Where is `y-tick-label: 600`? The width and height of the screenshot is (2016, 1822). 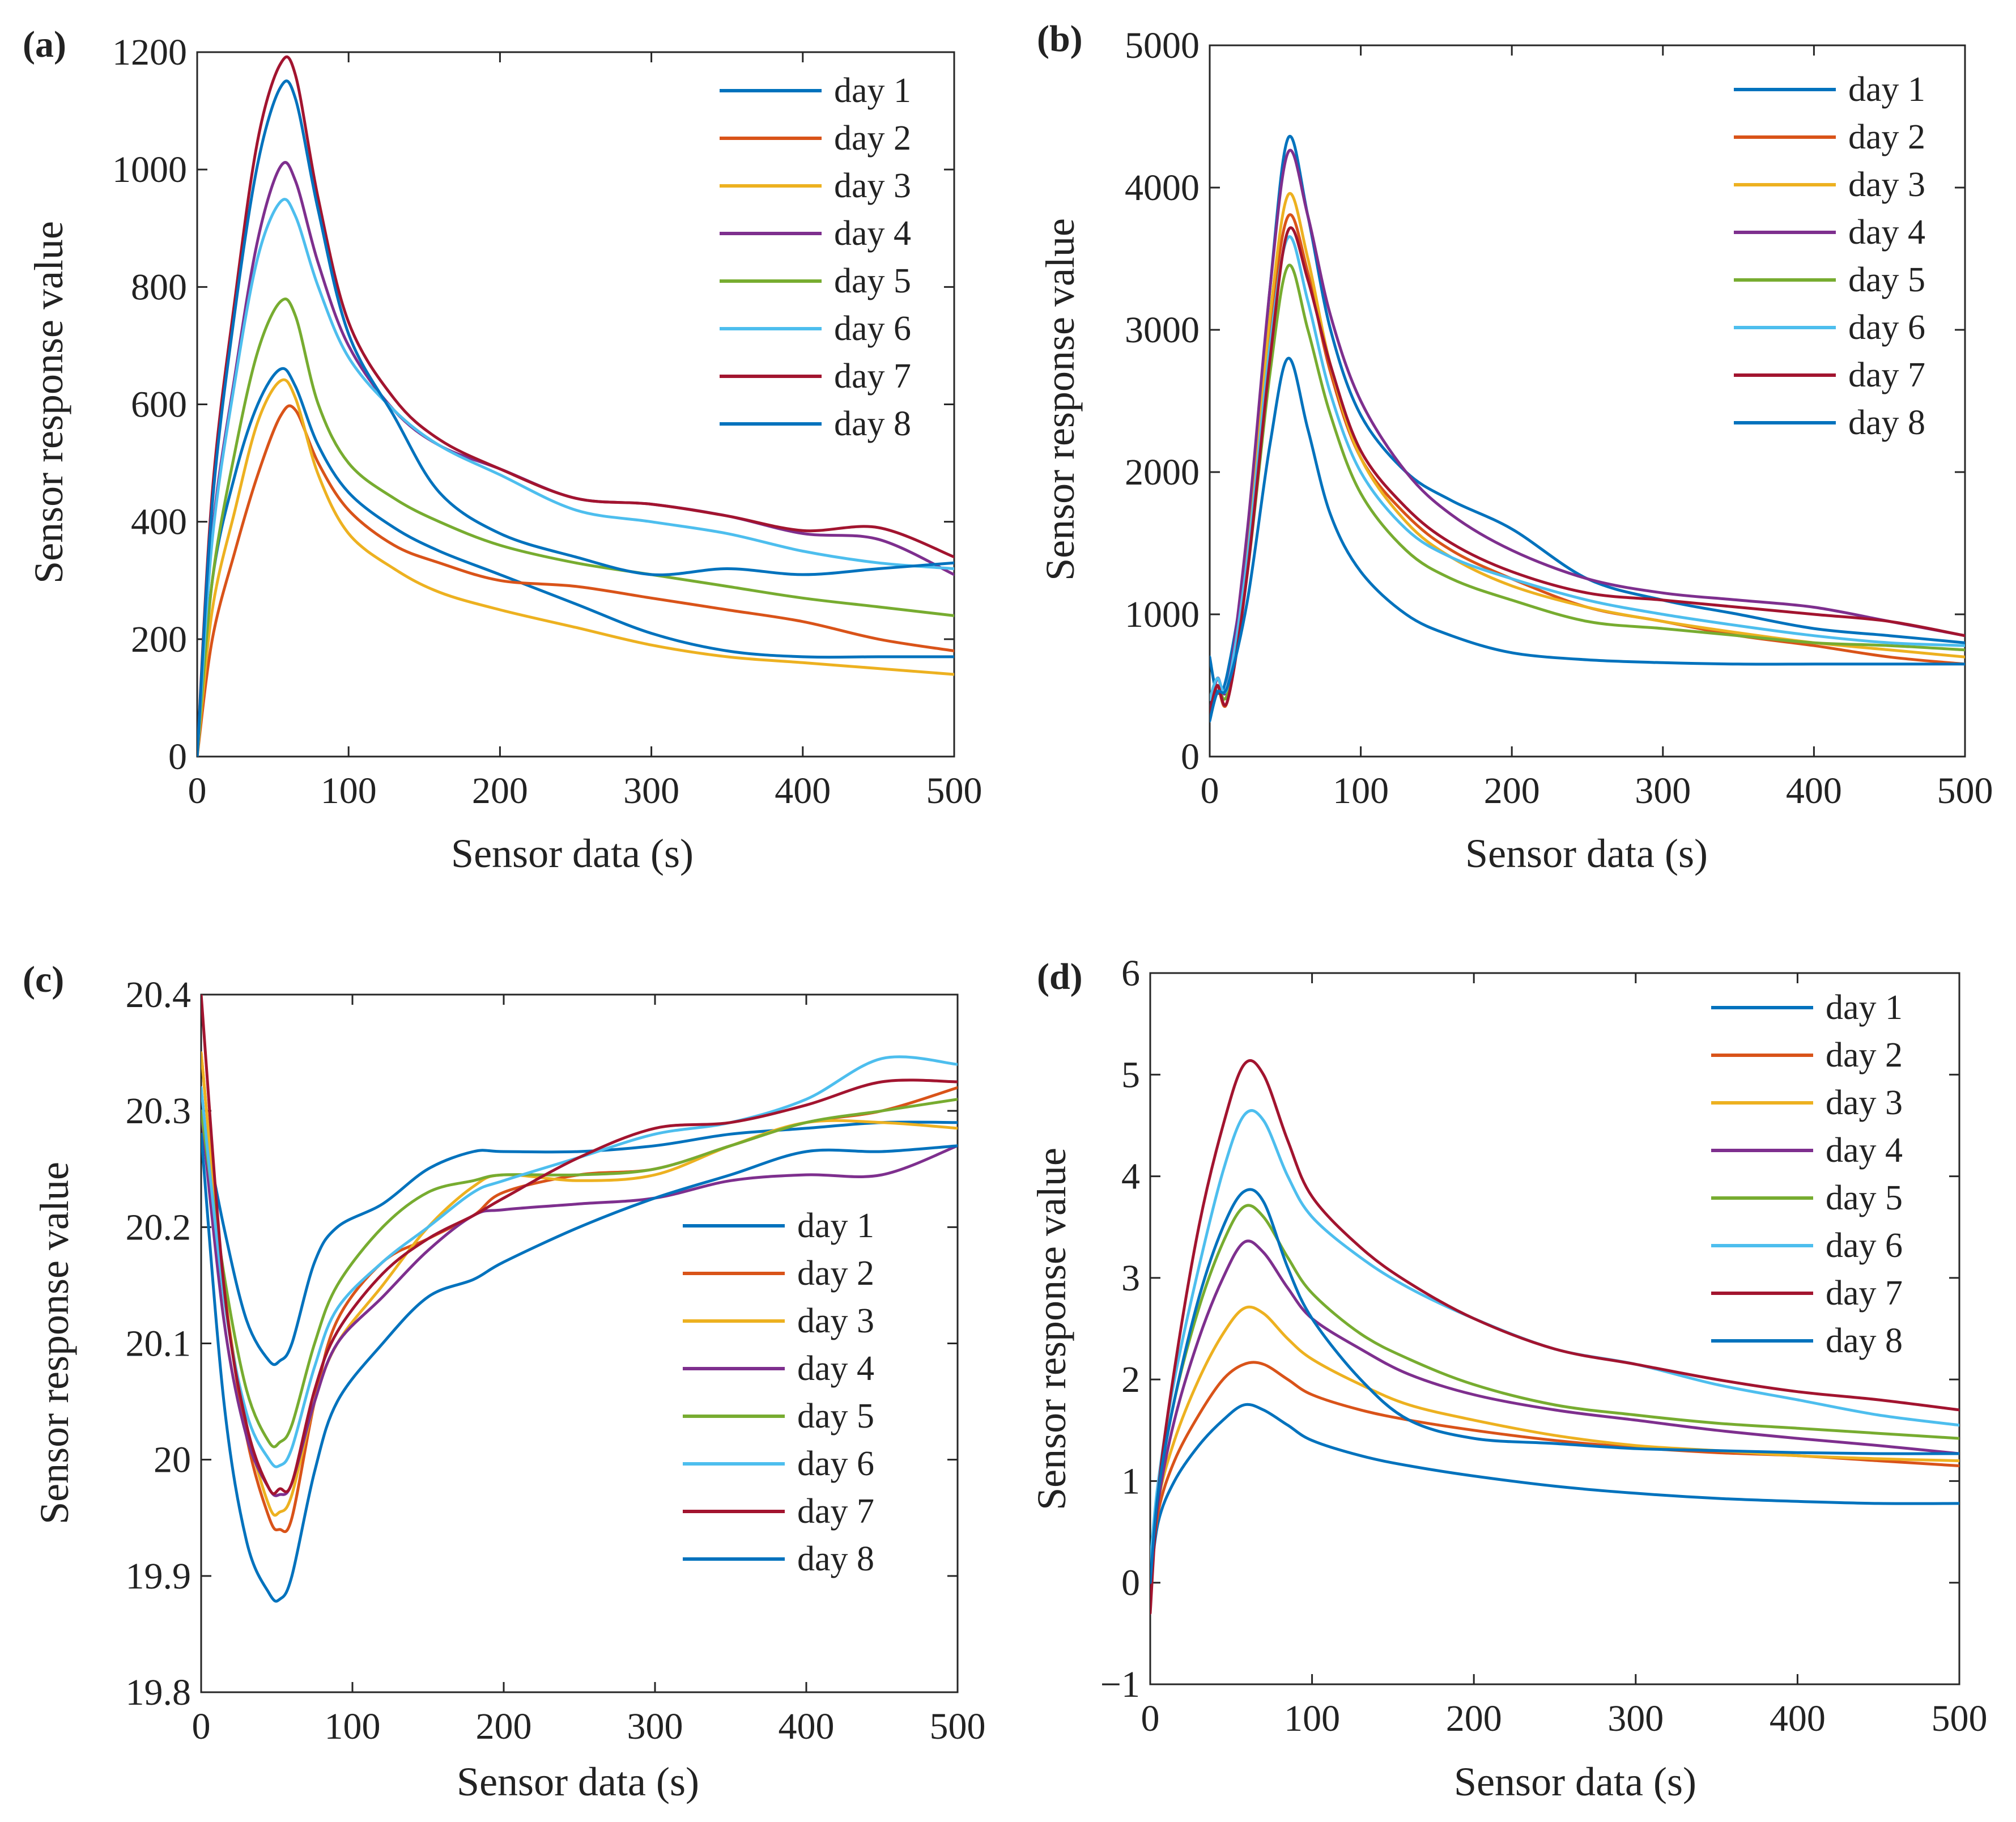 y-tick-label: 600 is located at coordinates (159, 405).